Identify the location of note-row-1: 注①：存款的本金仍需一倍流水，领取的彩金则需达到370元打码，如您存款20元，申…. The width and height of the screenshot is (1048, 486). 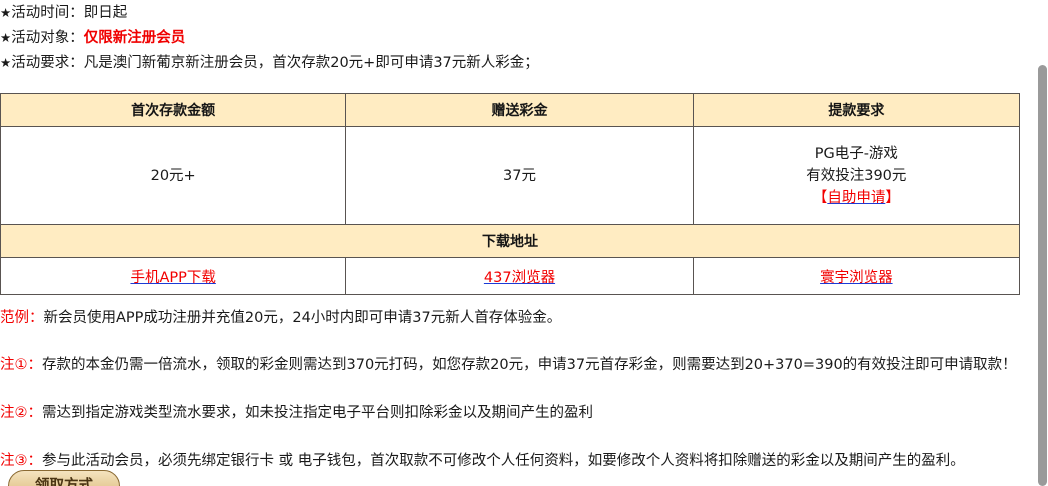
(519, 365).